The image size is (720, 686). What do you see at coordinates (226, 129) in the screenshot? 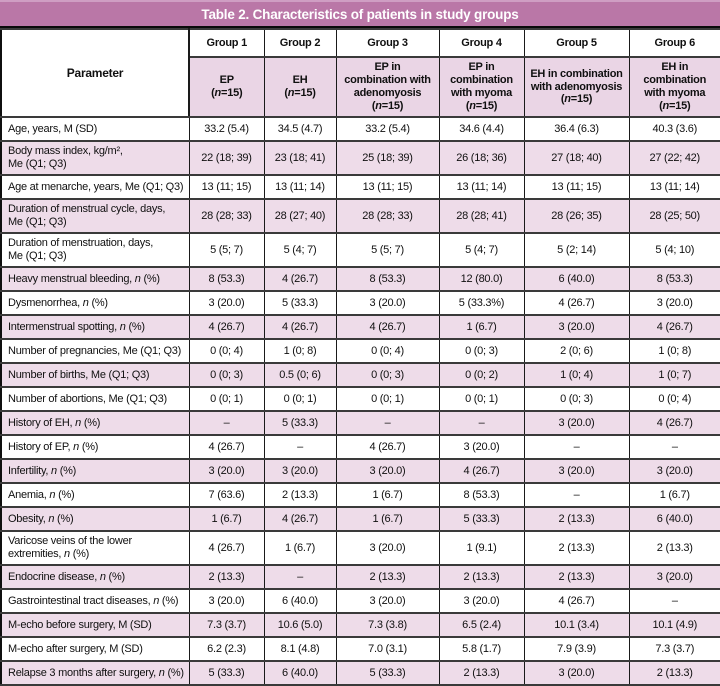
I see `value-cell-group-1: 33.2 (5.4)` at bounding box center [226, 129].